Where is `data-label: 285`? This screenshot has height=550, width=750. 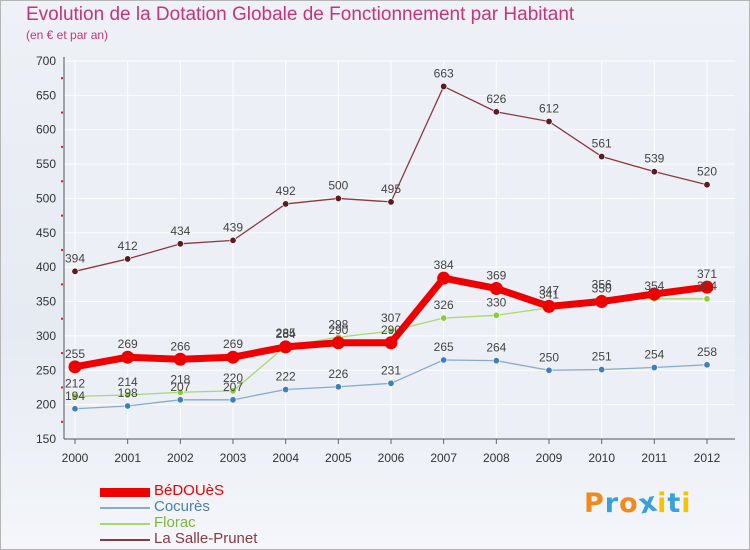
data-label: 285 is located at coordinates (286, 333).